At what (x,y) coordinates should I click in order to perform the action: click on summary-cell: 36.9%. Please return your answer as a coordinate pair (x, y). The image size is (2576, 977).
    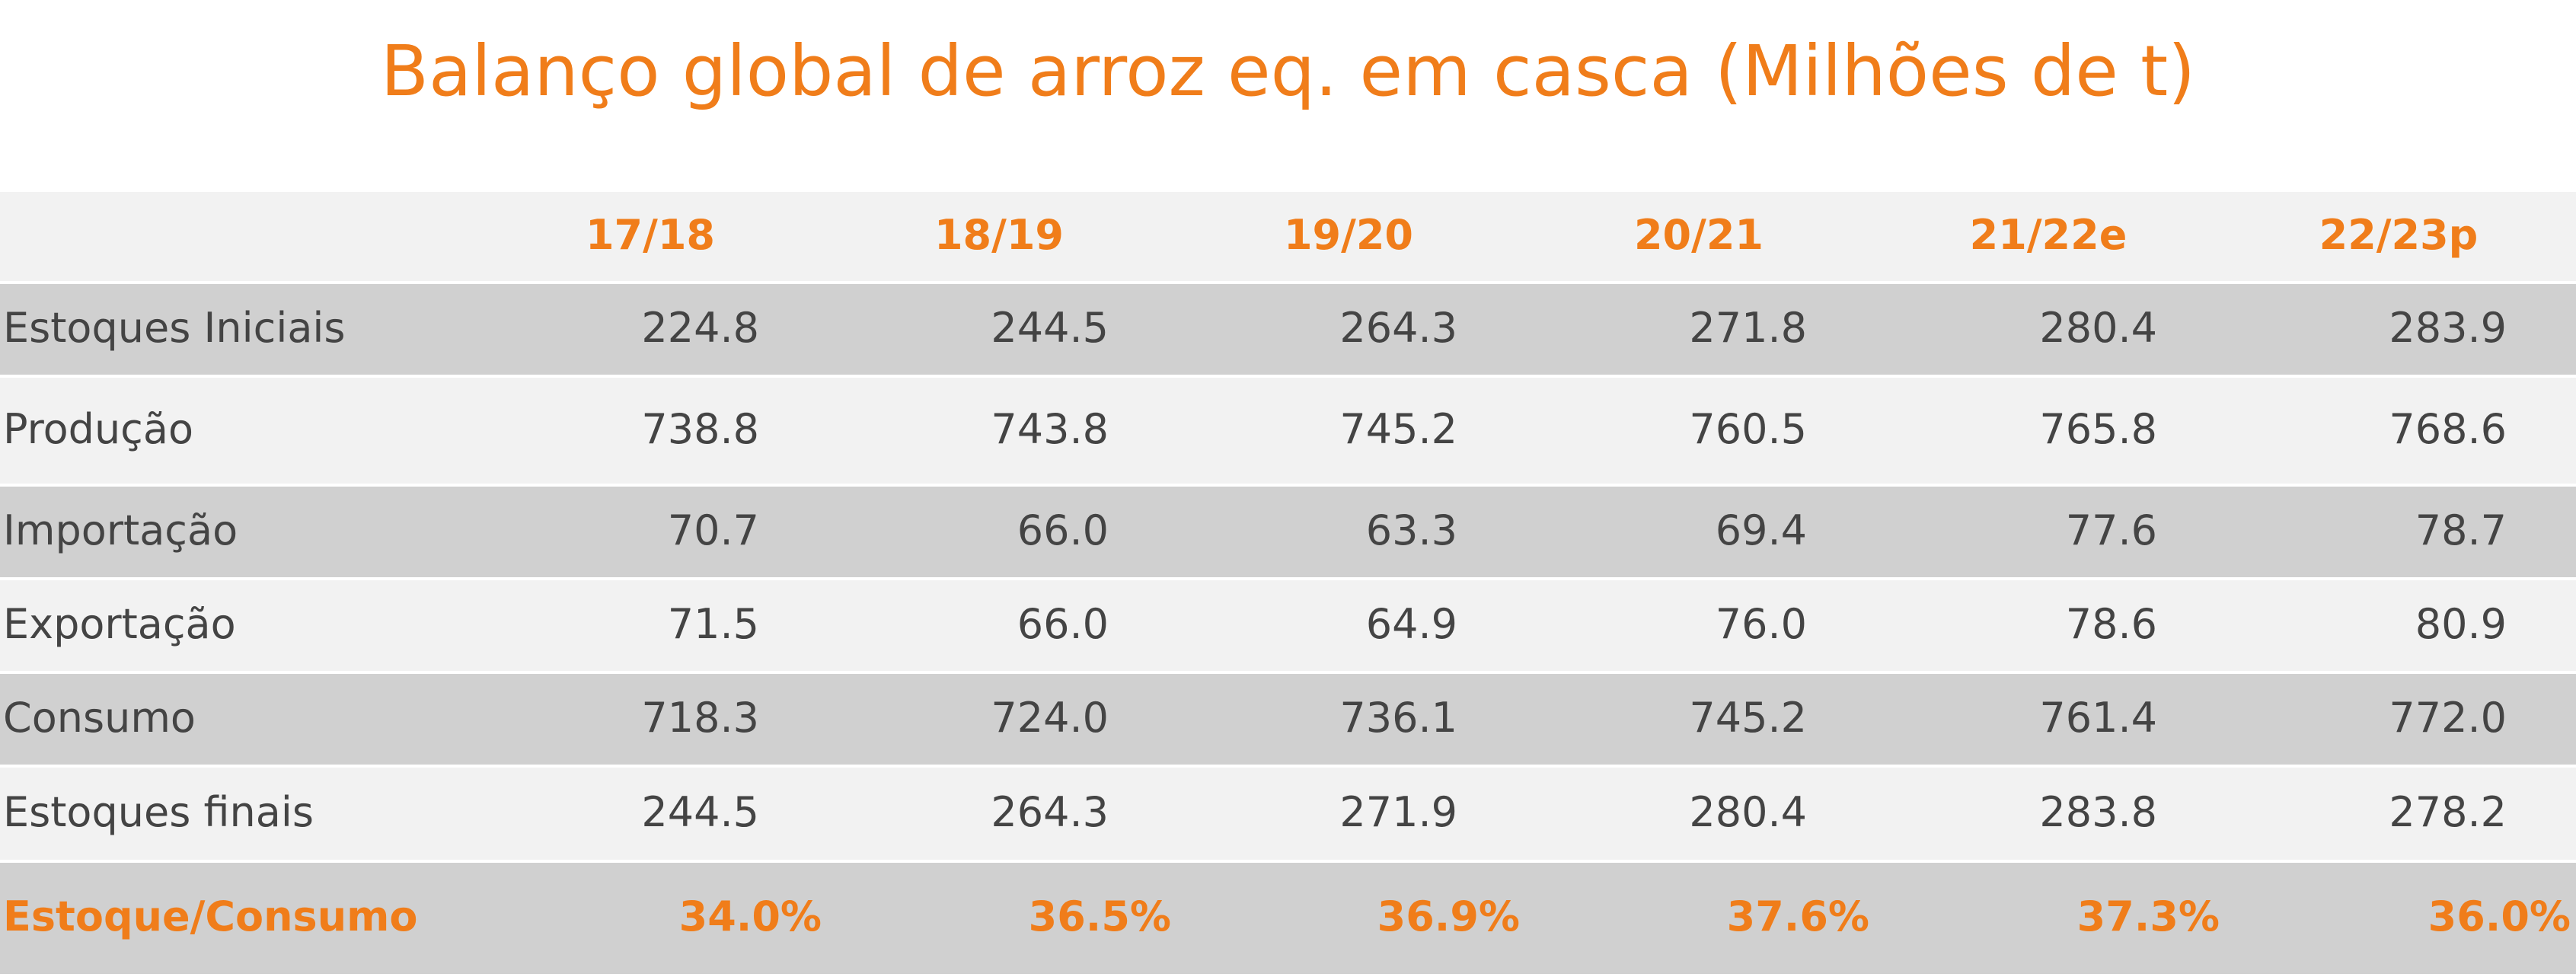
    Looking at the image, I should click on (1448, 916).